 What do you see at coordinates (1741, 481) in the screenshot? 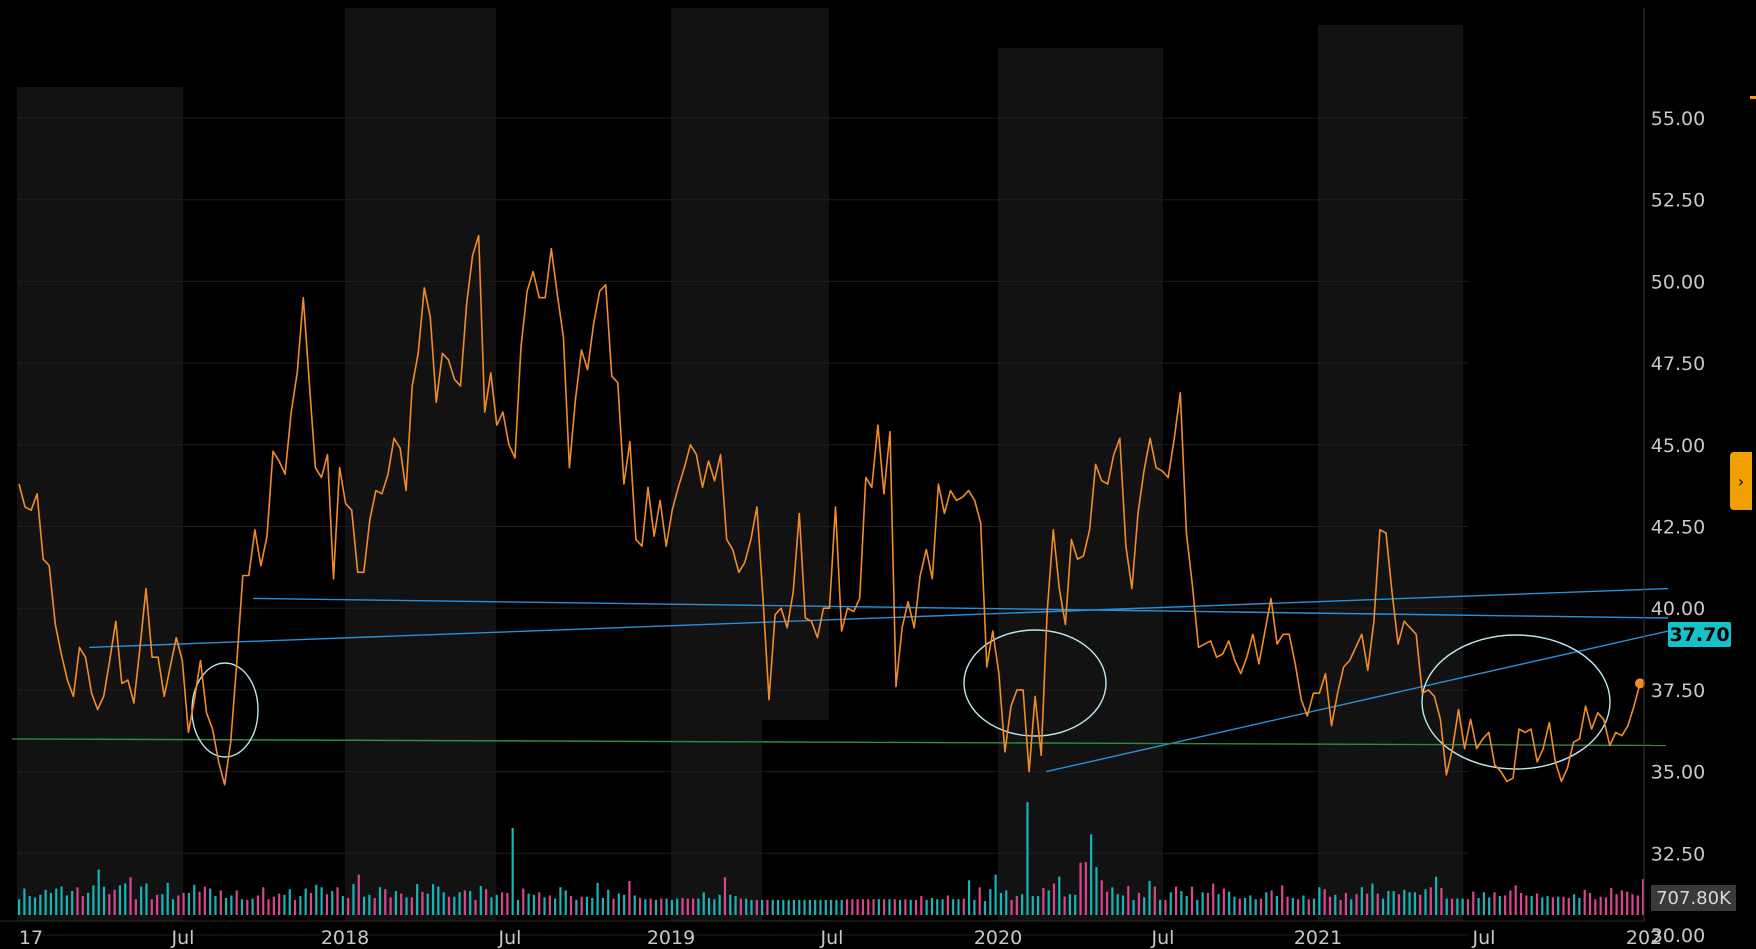
I see `chevron-right-icon: ›` at bounding box center [1741, 481].